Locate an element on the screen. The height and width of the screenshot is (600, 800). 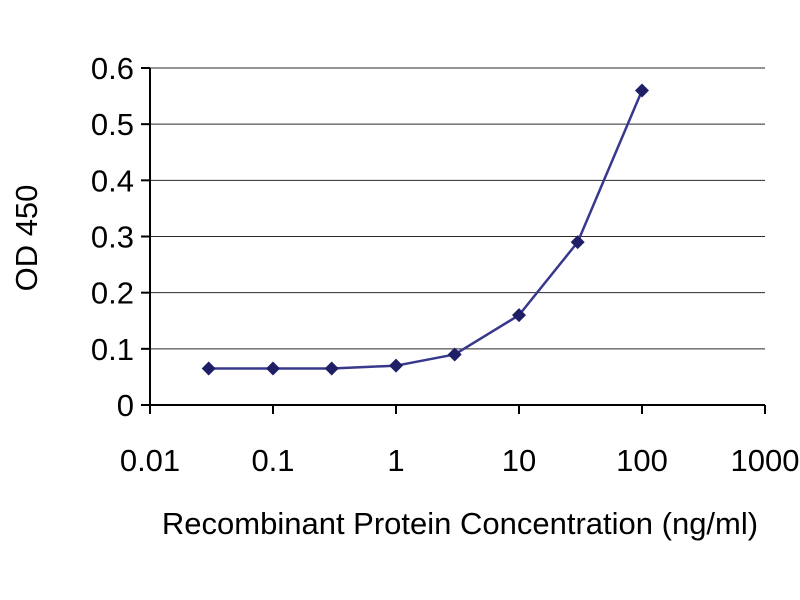
y-tick-label: 0.5 is located at coordinates (112, 124).